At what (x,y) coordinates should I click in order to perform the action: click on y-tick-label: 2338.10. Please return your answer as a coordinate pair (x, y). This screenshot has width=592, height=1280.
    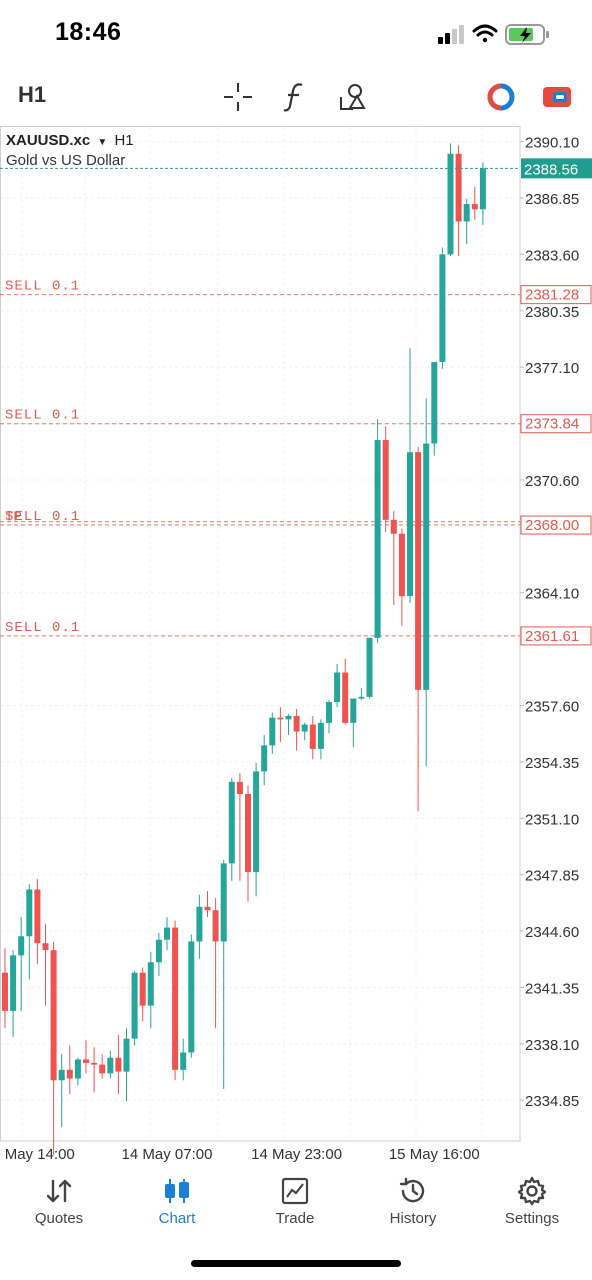
    Looking at the image, I should click on (552, 1045).